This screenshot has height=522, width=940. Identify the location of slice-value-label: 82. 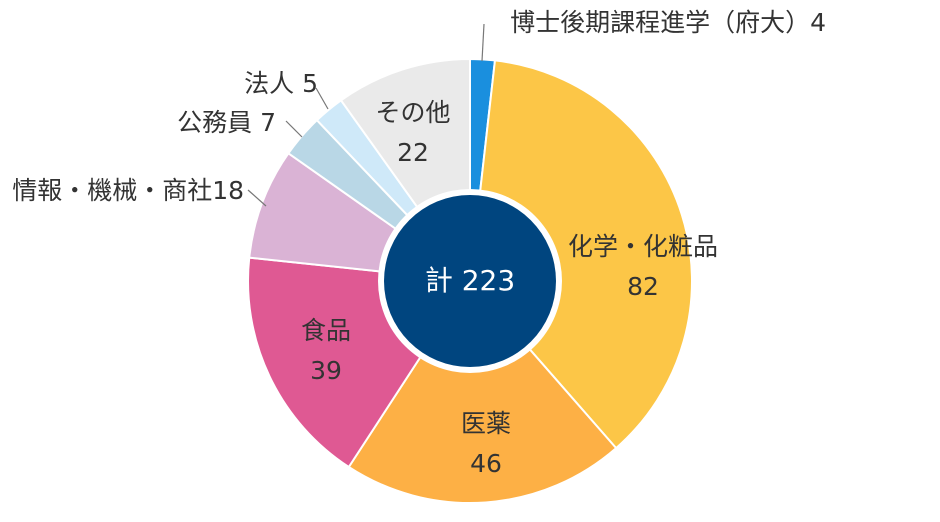
(643, 286).